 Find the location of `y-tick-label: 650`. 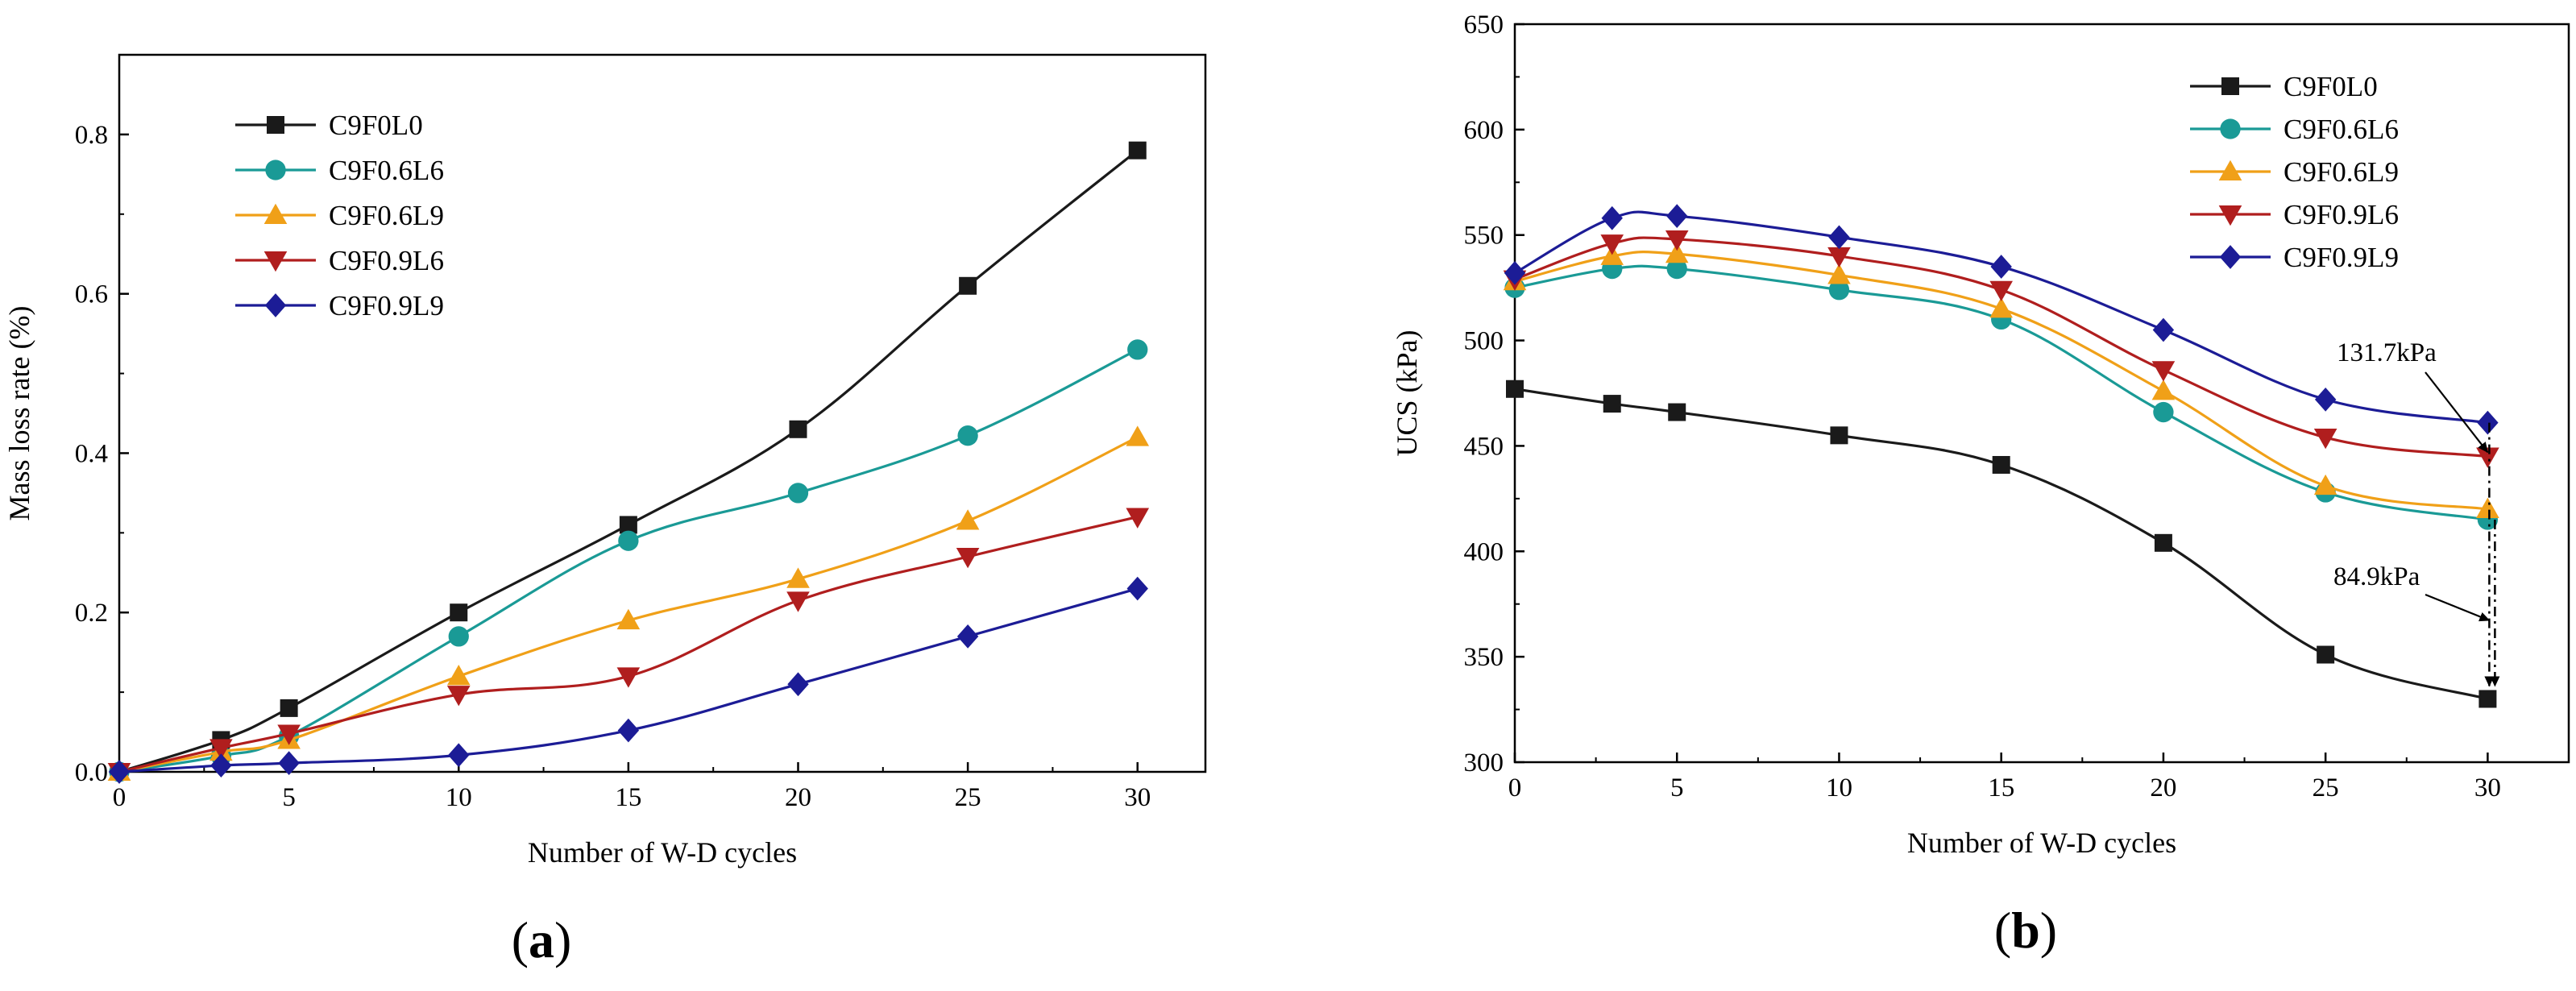

y-tick-label: 650 is located at coordinates (1484, 24).